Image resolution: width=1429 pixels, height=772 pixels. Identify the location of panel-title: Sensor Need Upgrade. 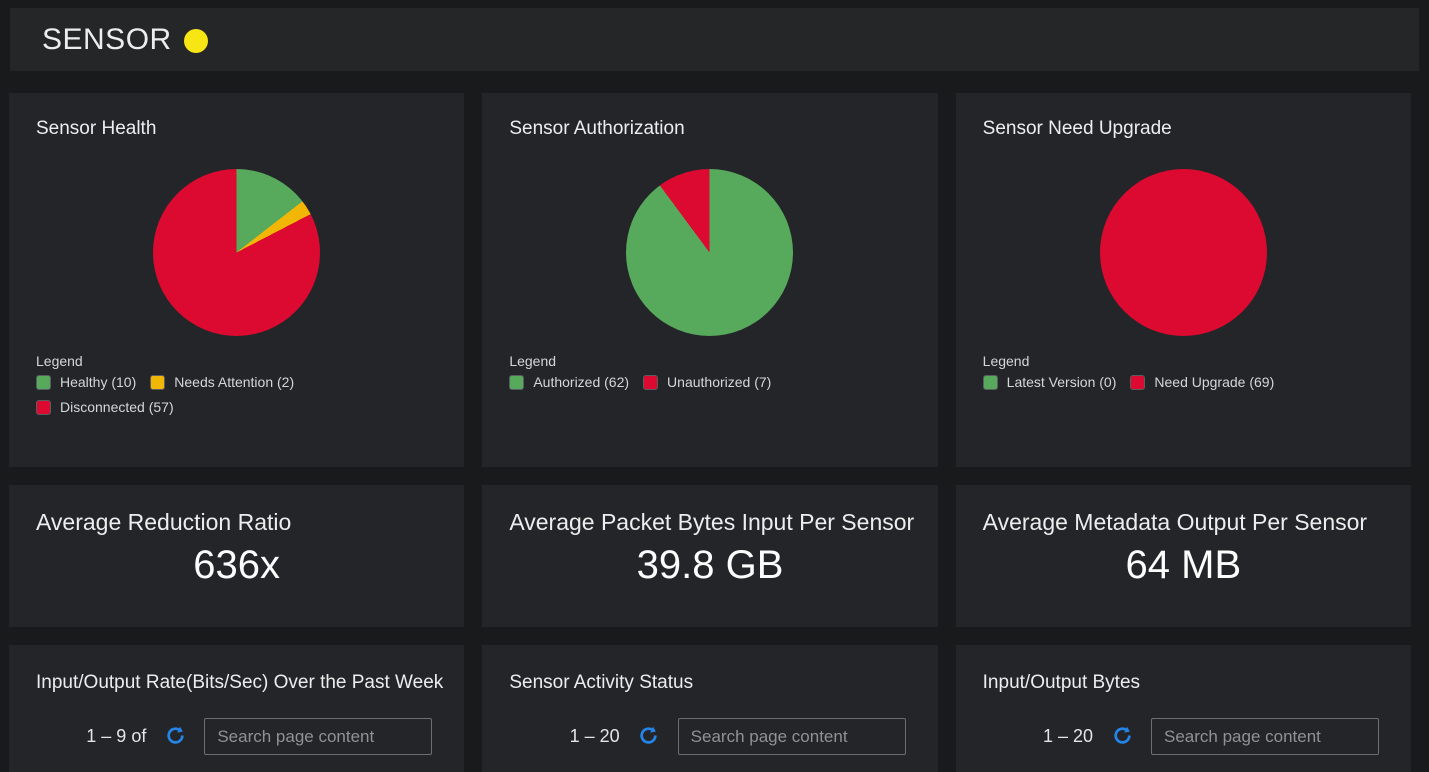
(1077, 128).